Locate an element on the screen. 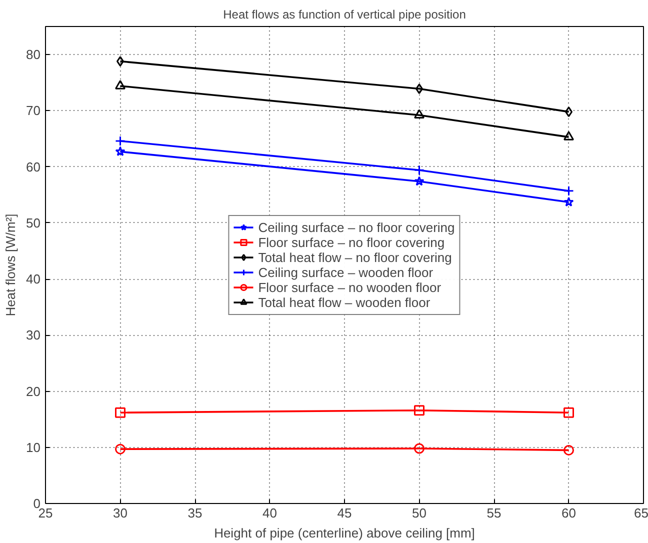 Image resolution: width=648 pixels, height=543 pixels. legend-label: Total heat flow – wooden floor is located at coordinates (344, 302).